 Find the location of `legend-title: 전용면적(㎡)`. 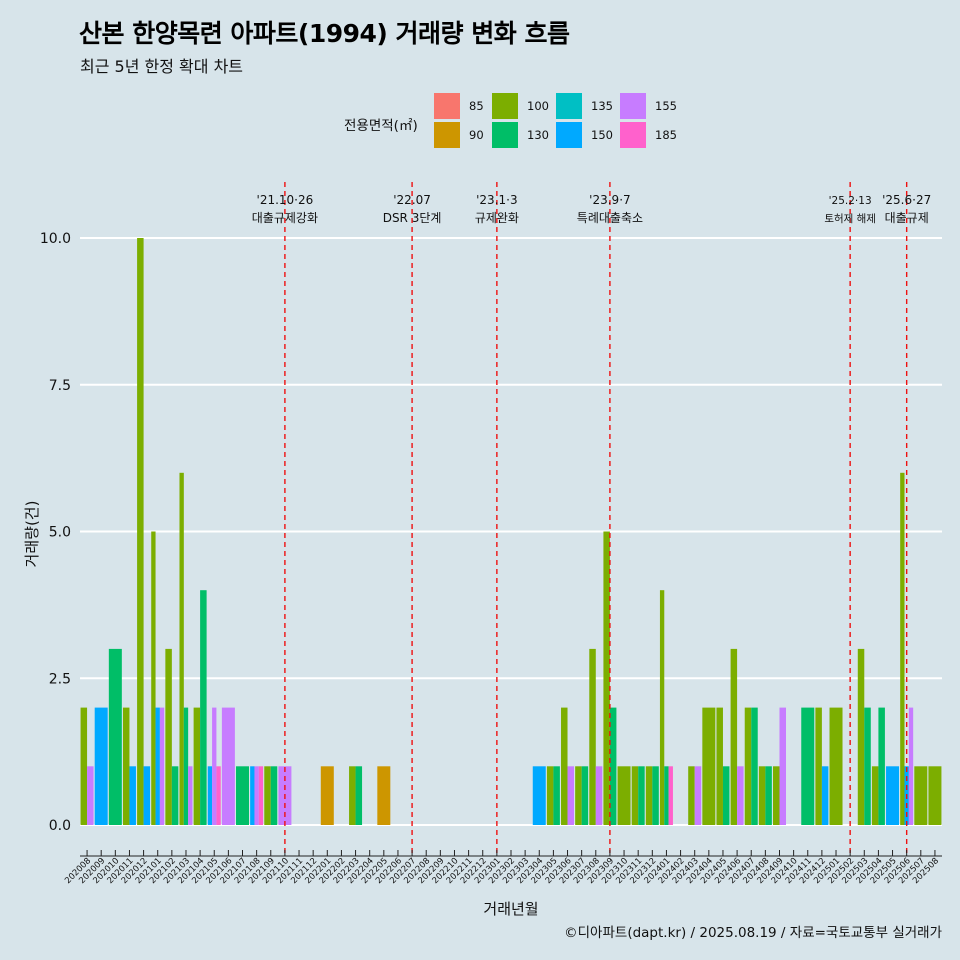

legend-title: 전용면적(㎡) is located at coordinates (381, 126).